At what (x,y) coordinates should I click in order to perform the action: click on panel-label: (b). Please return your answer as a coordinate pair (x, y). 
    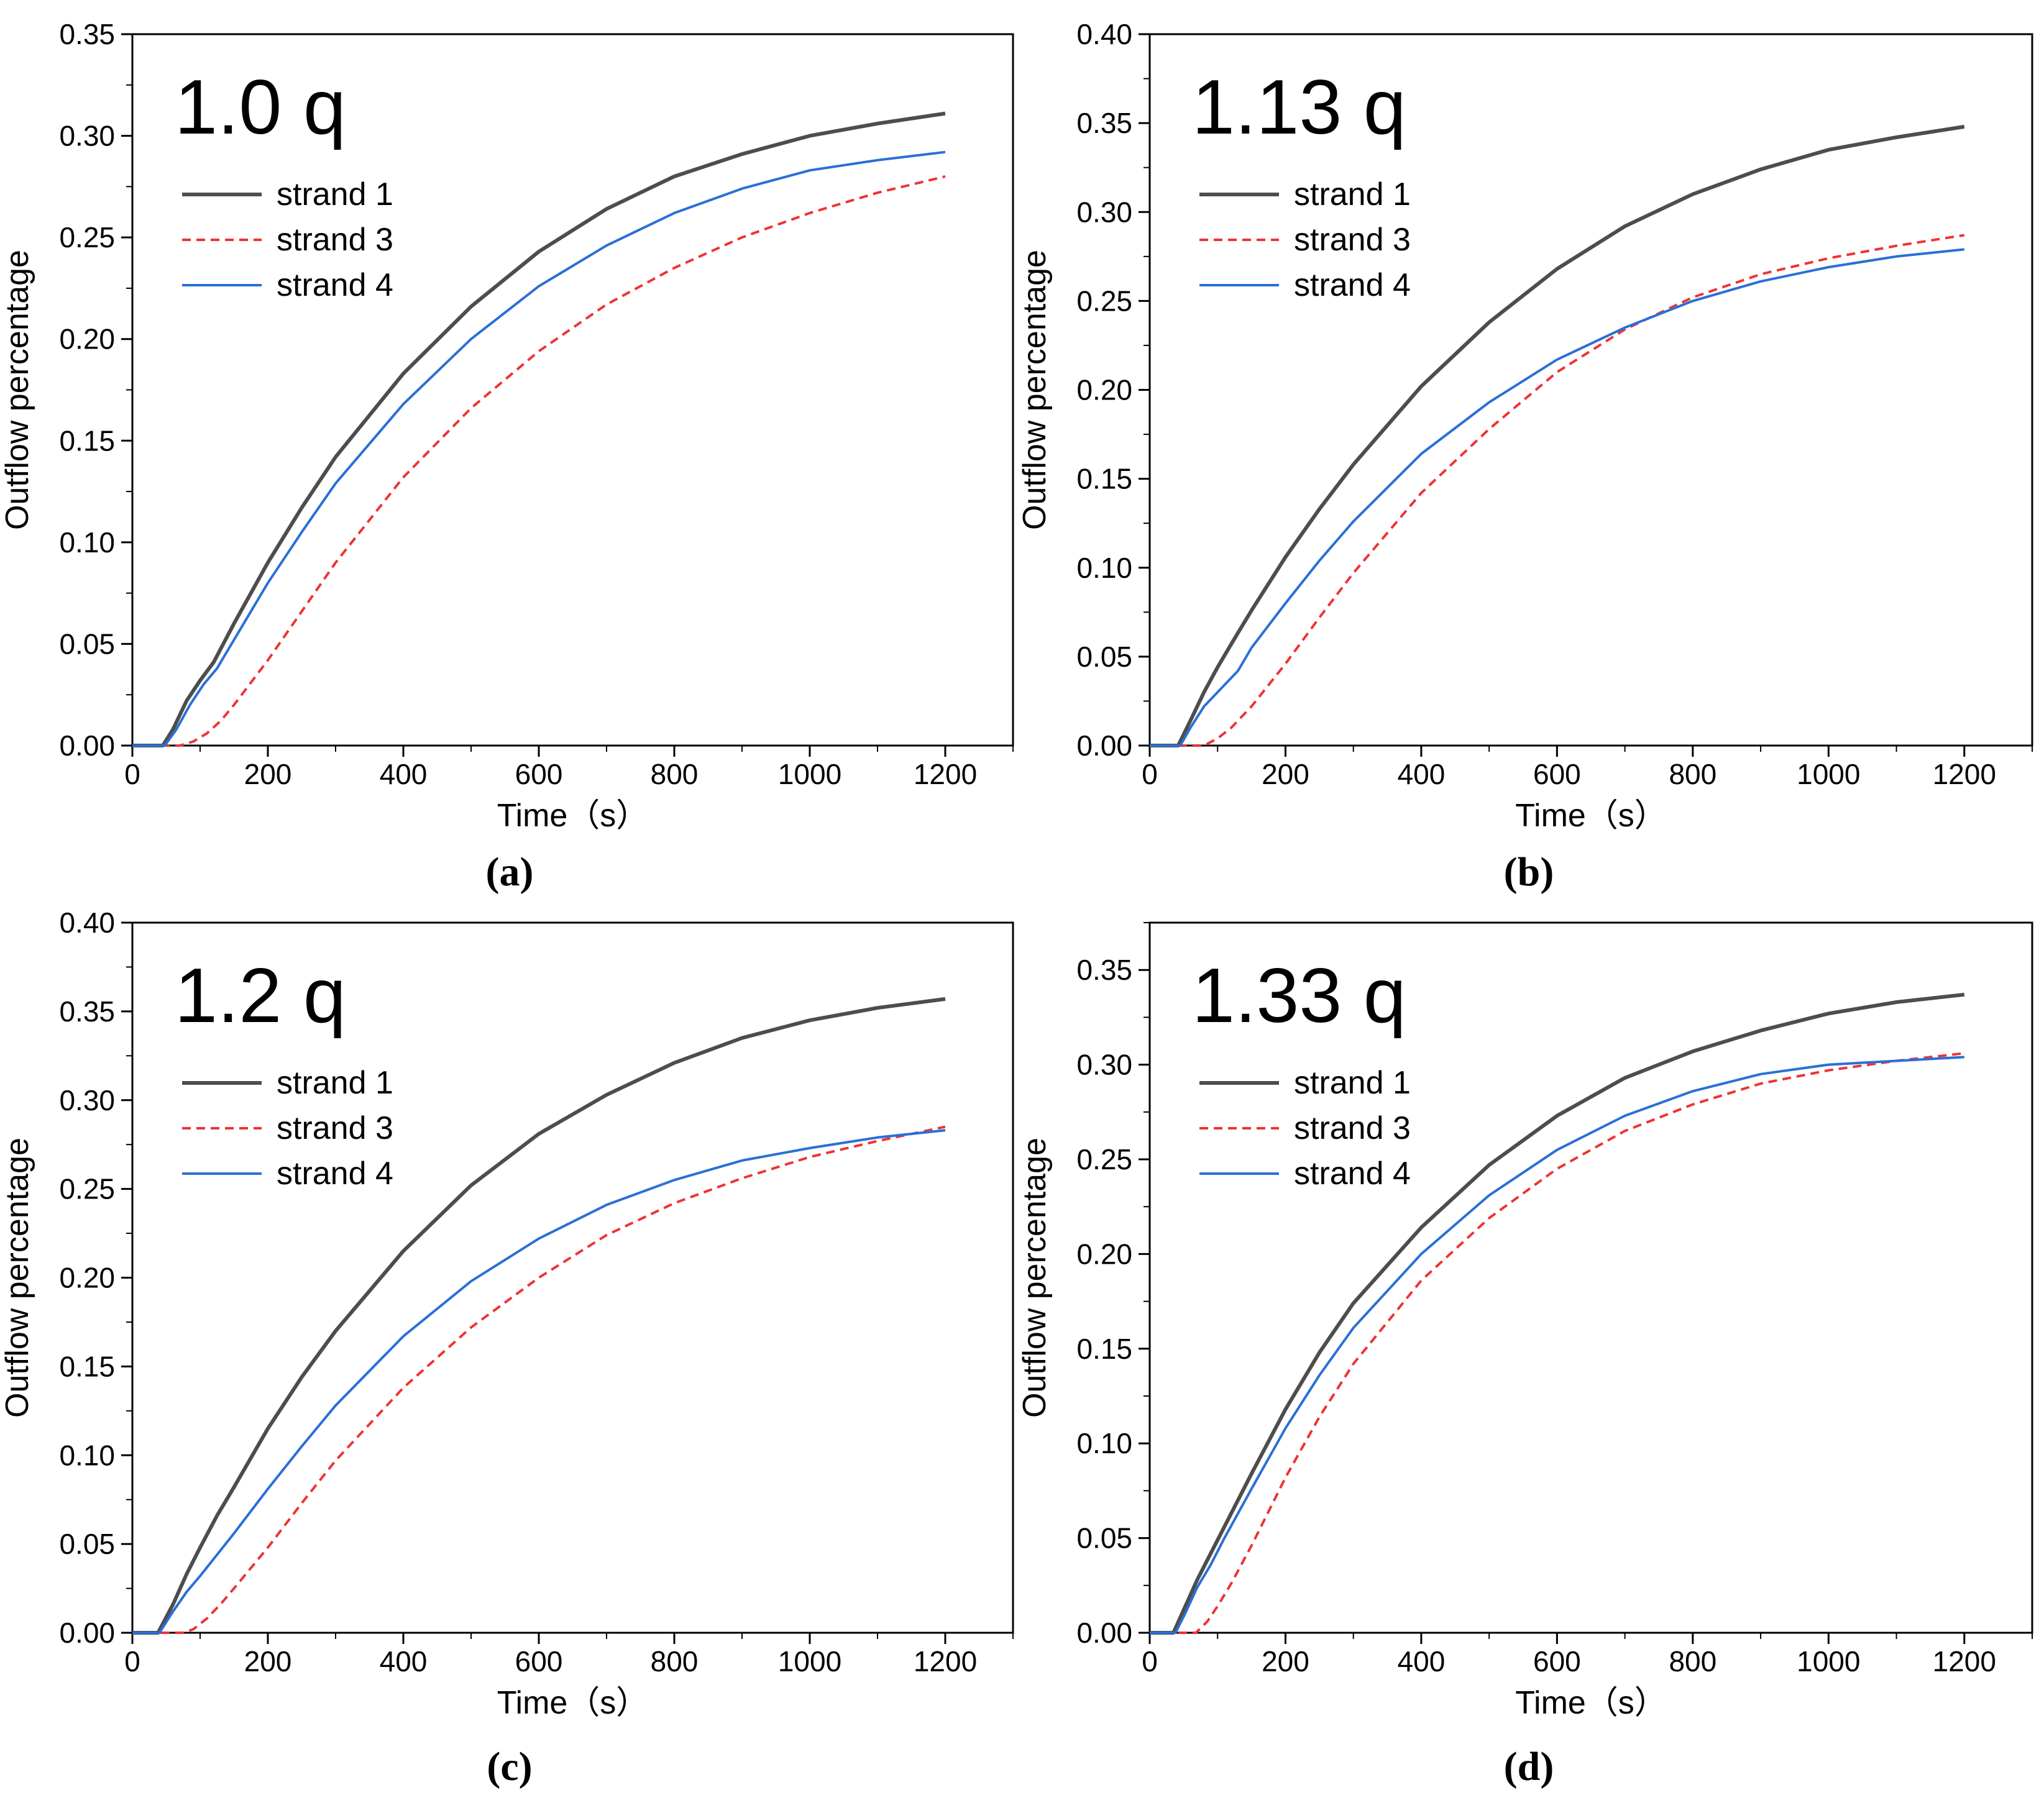
    Looking at the image, I should click on (1529, 872).